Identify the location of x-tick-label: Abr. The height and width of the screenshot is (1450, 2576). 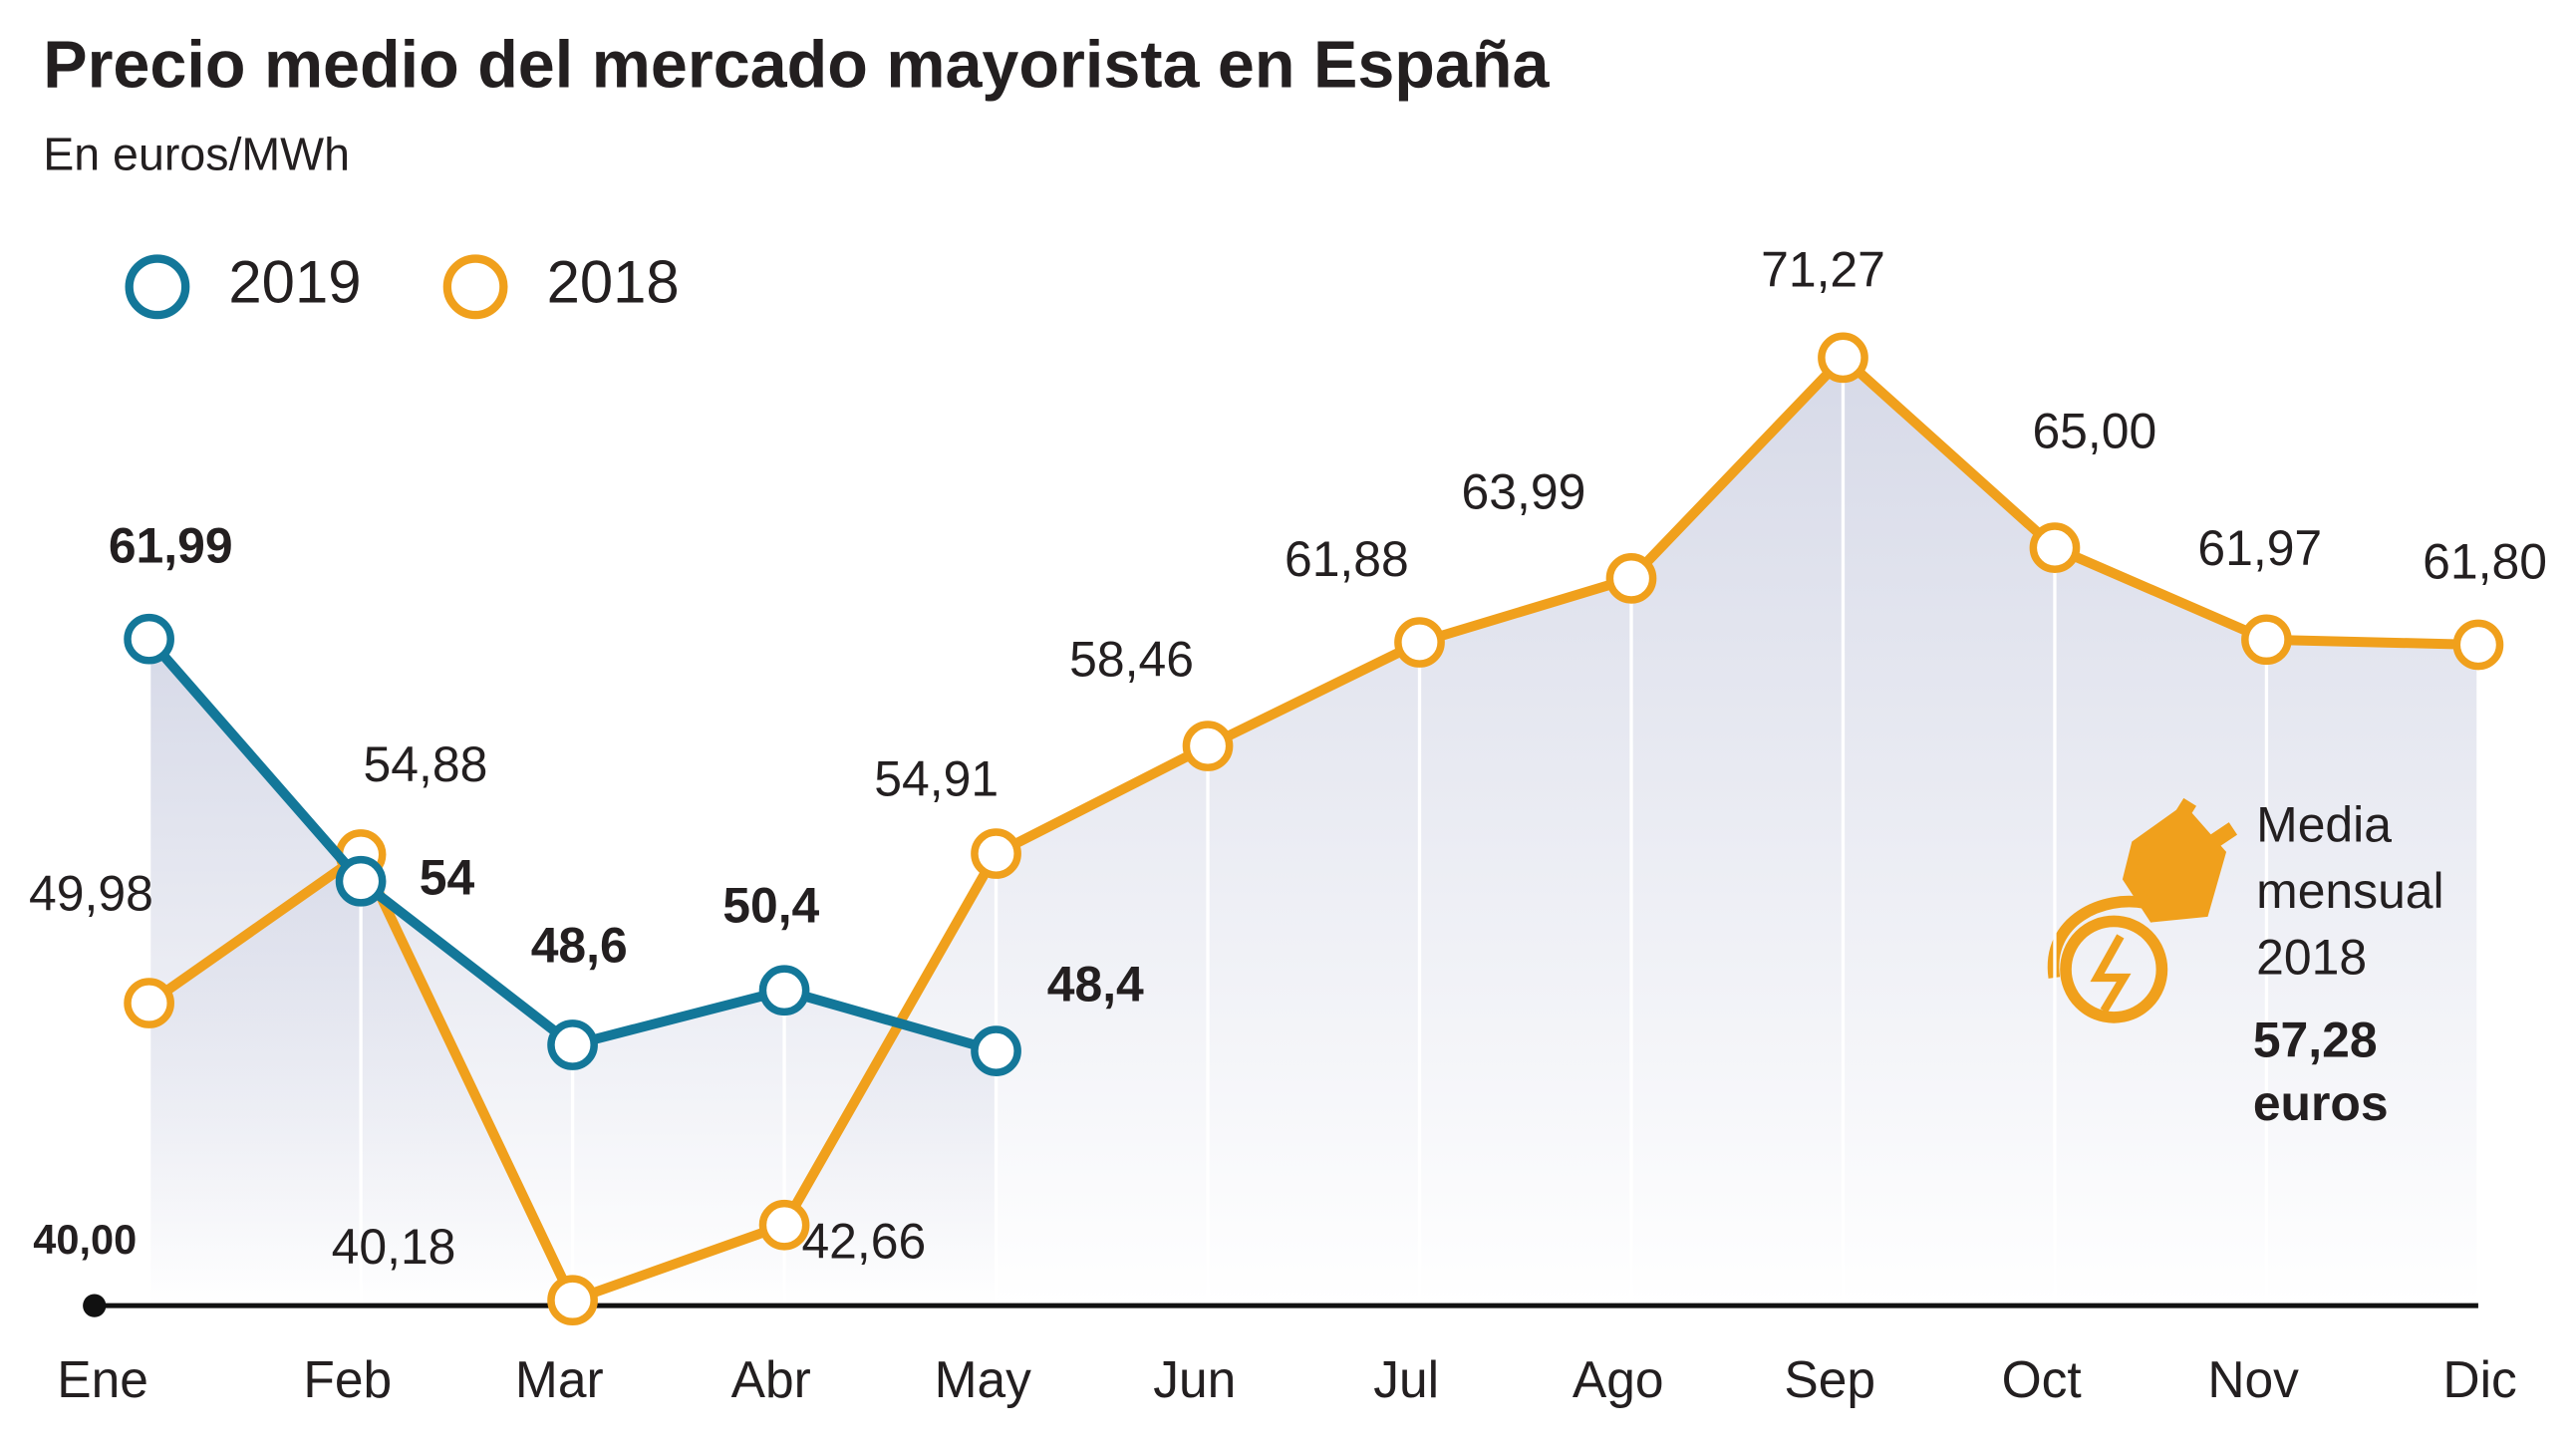
(771, 1379).